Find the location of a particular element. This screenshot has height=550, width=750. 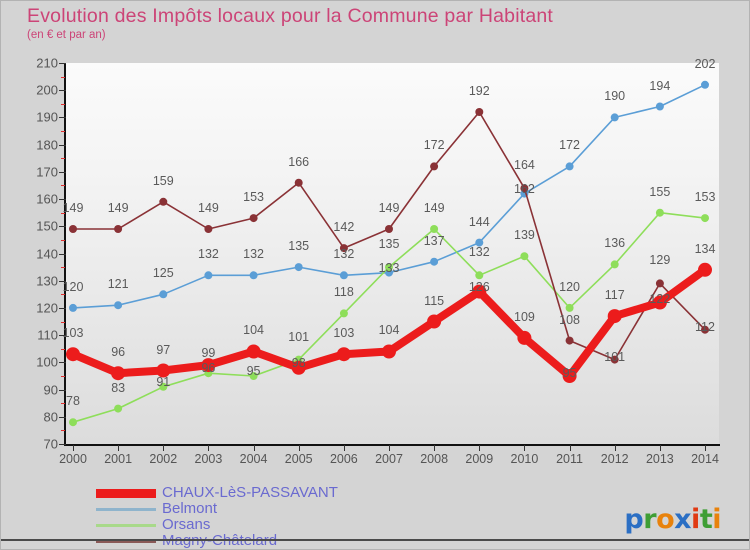

legend-item-chaux-l-s-passavant: CHAUX-LèS-PASSAVANT is located at coordinates (261, 493).